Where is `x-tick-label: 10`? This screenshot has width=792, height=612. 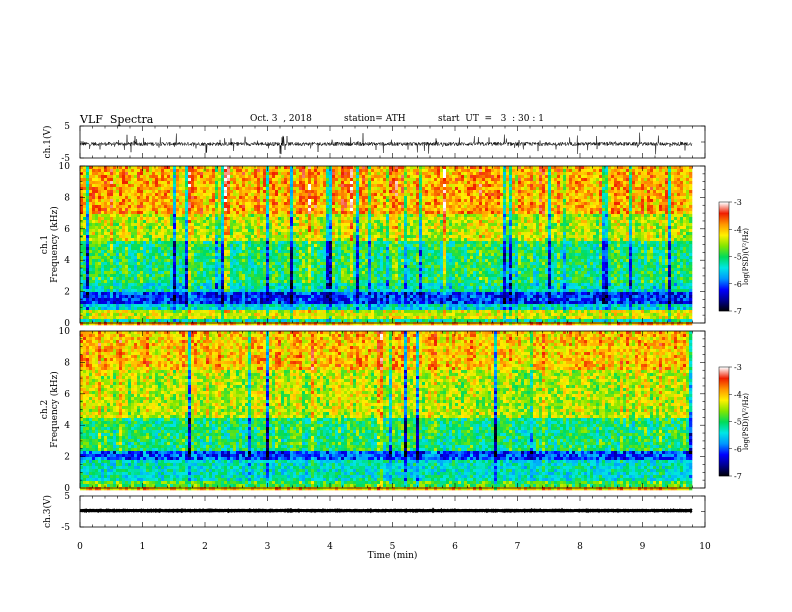
x-tick-label: 10 is located at coordinates (705, 547).